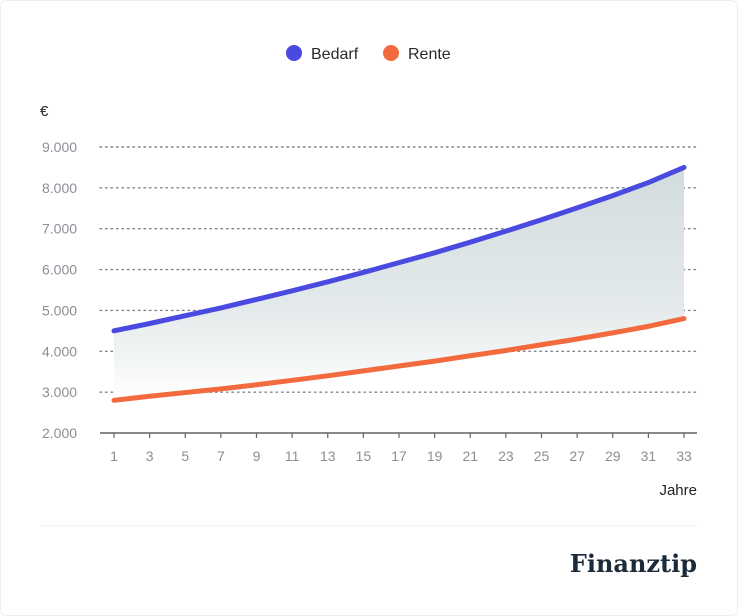 This screenshot has height=616, width=738. I want to click on y-tick-label: 8.000, so click(59, 188).